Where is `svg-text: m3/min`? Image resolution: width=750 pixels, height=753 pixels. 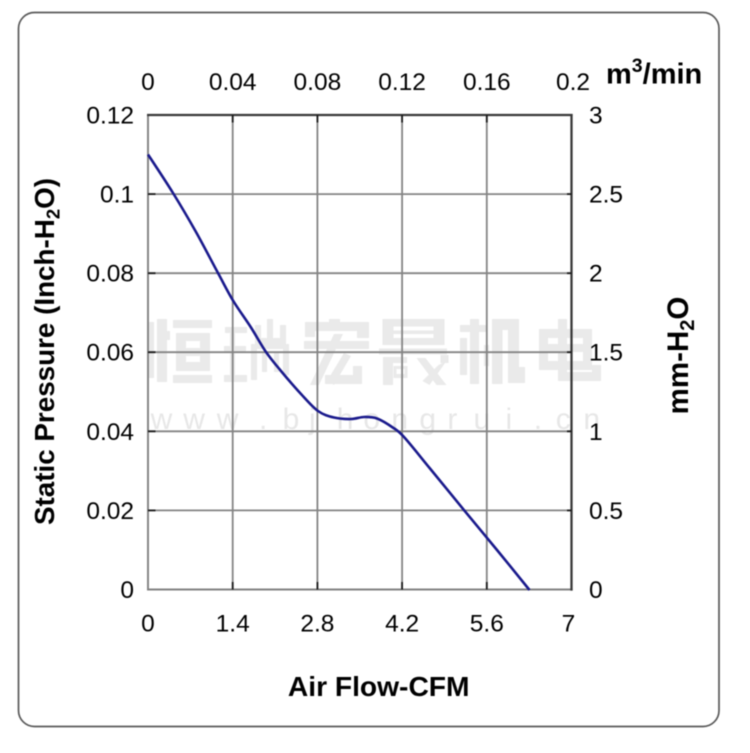
svg-text: m3/min is located at coordinates (654, 73).